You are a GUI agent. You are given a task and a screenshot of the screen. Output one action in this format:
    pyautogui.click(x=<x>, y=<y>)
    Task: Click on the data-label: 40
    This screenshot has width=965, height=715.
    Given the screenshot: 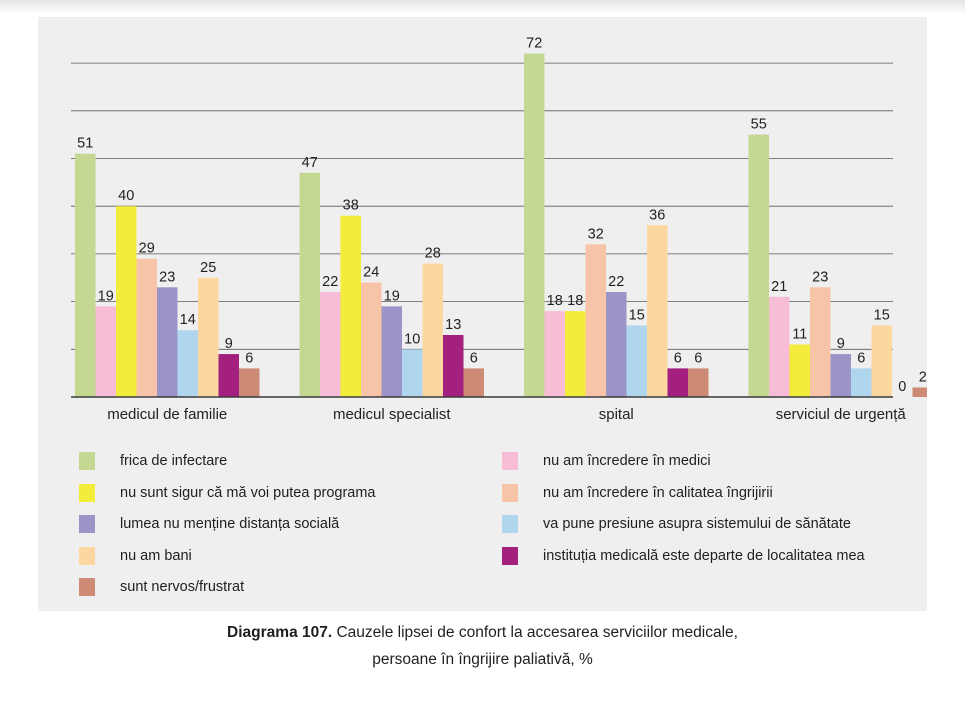 What is the action you would take?
    pyautogui.click(x=126, y=196)
    